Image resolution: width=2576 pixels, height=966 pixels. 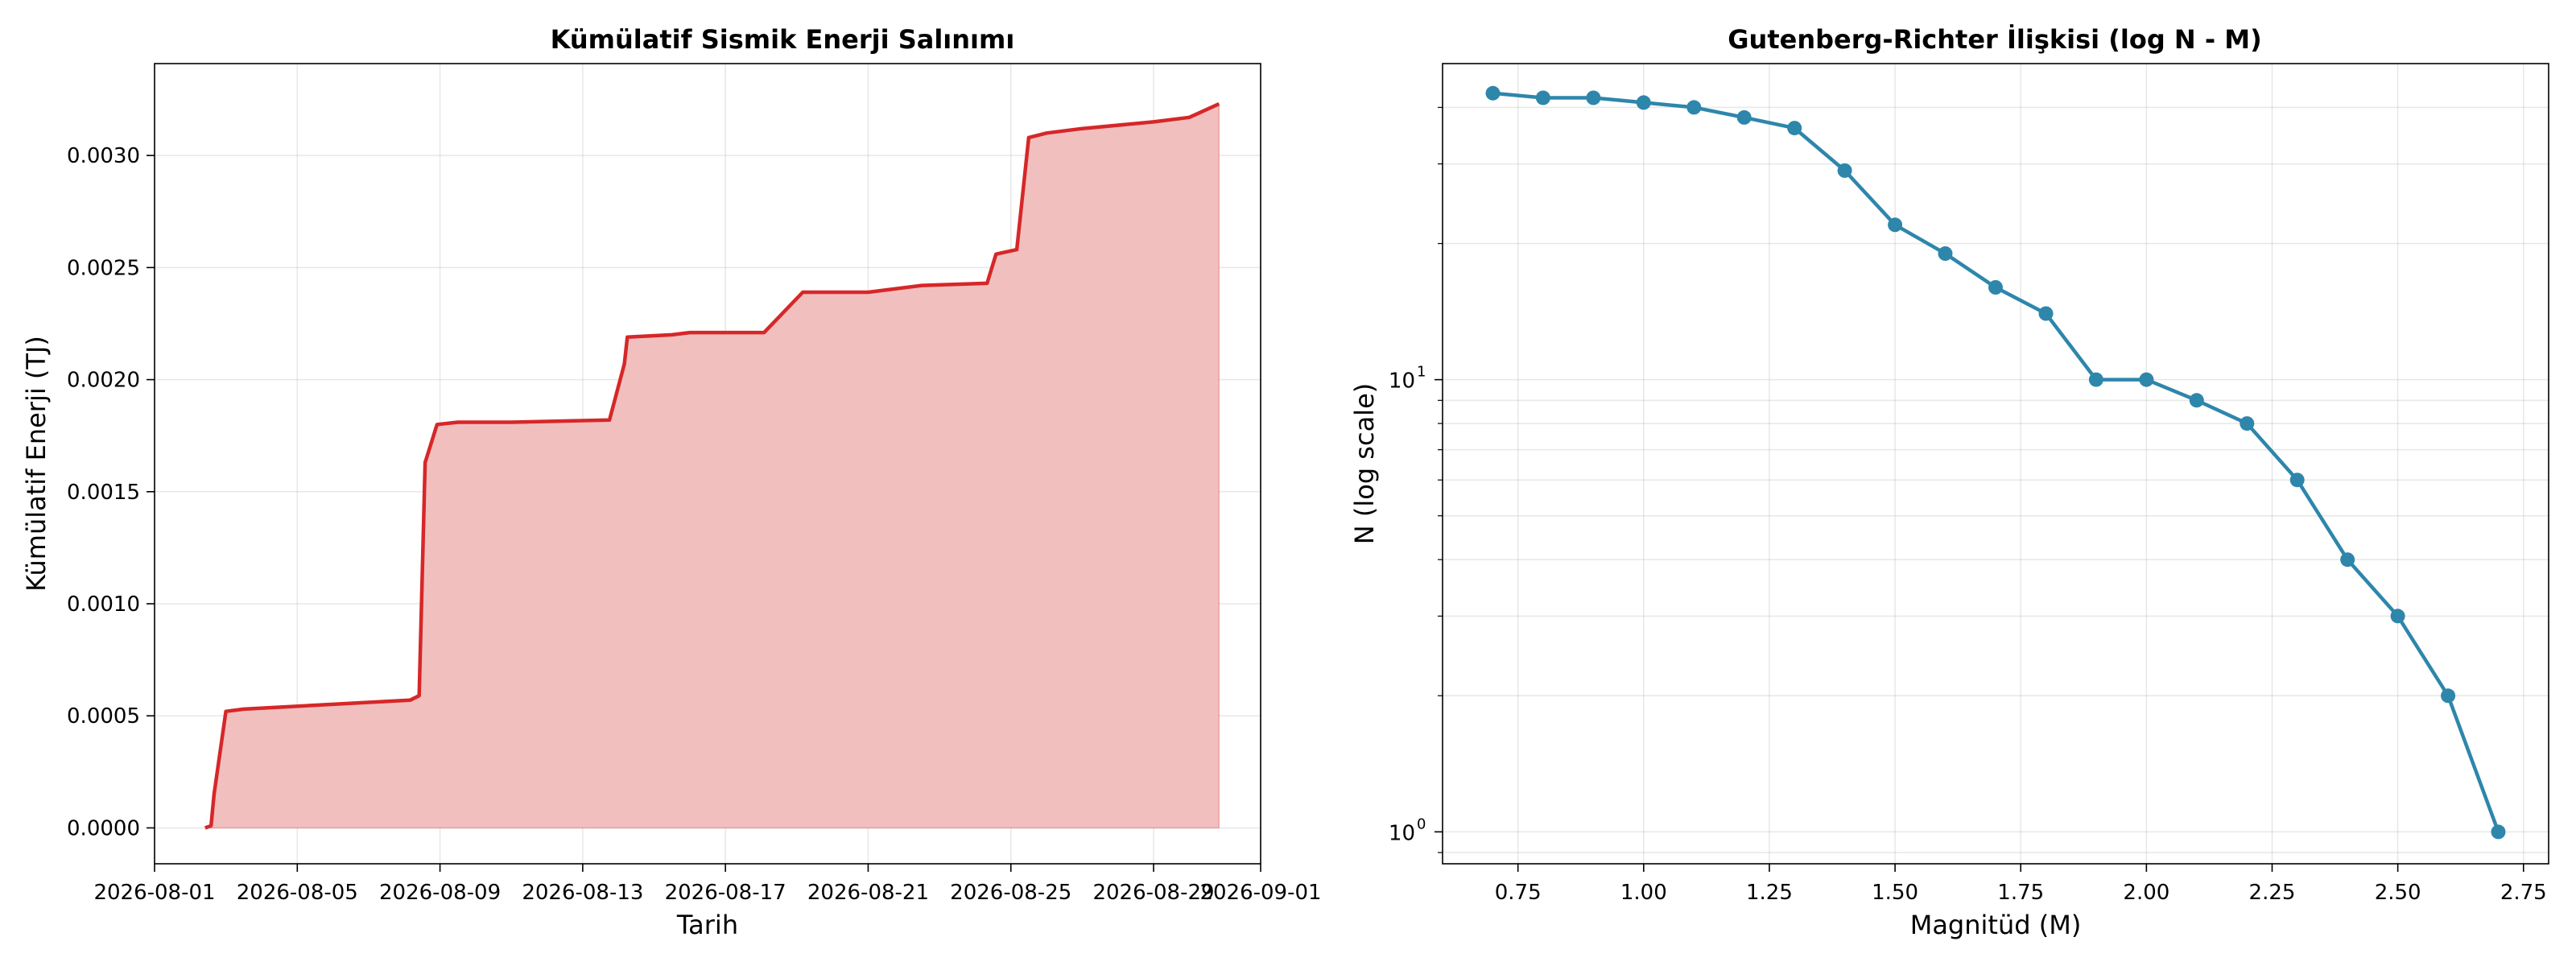 I want to click on y-tick-label: 0.0030, so click(x=103, y=156).